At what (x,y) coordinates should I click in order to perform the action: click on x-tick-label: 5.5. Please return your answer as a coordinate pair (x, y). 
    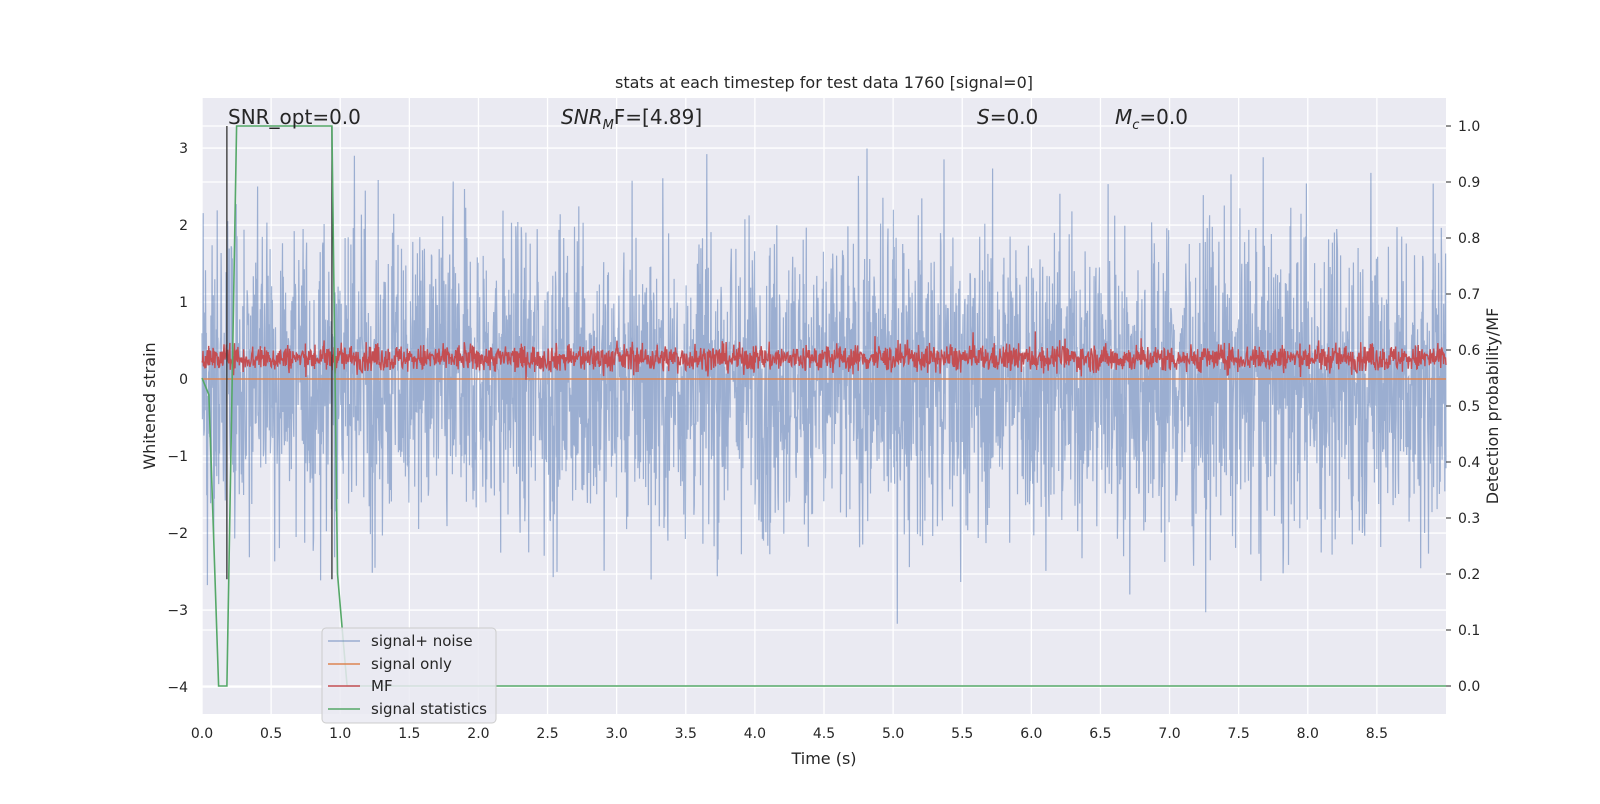
    Looking at the image, I should click on (962, 734).